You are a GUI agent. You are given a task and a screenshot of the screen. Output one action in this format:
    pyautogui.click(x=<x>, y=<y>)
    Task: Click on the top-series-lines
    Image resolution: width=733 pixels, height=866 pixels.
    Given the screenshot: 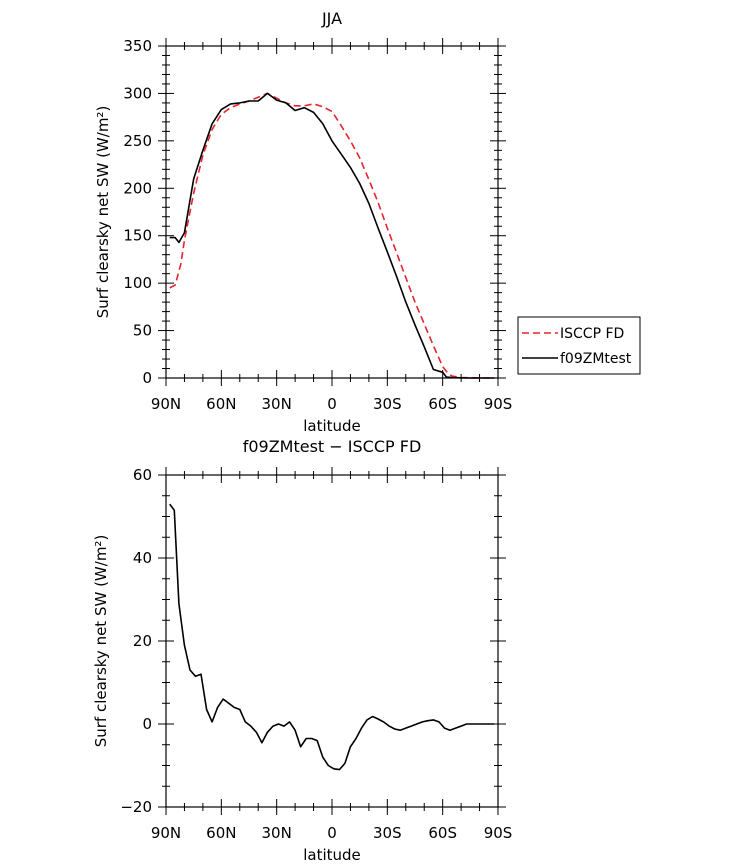 What is the action you would take?
    pyautogui.click(x=332, y=235)
    